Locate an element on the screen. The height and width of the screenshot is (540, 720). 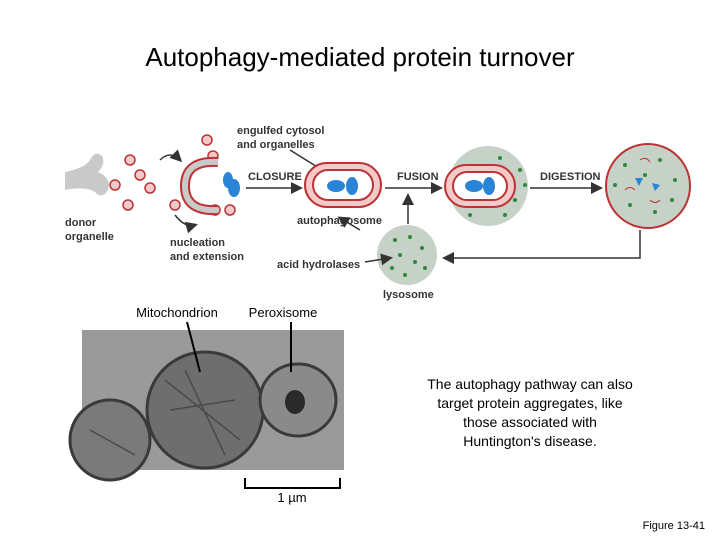
label: and organelles is located at coordinates (276, 145).